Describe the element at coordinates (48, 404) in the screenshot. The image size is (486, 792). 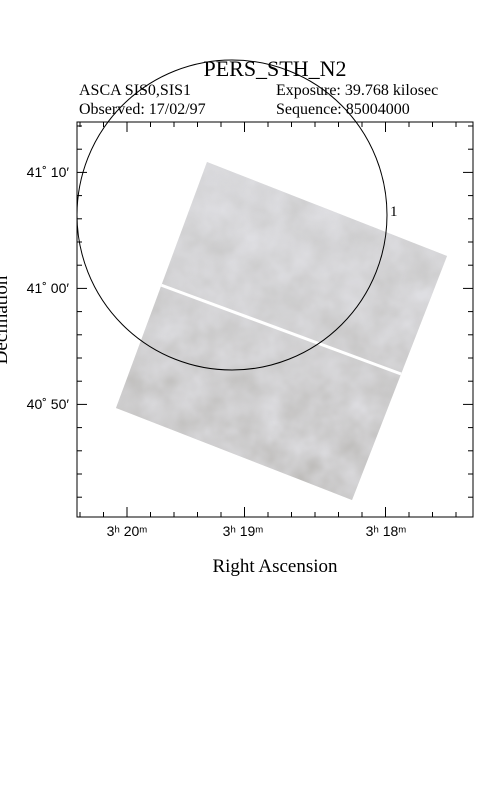
I see `y-tick-label: 40˚ 50′` at that location.